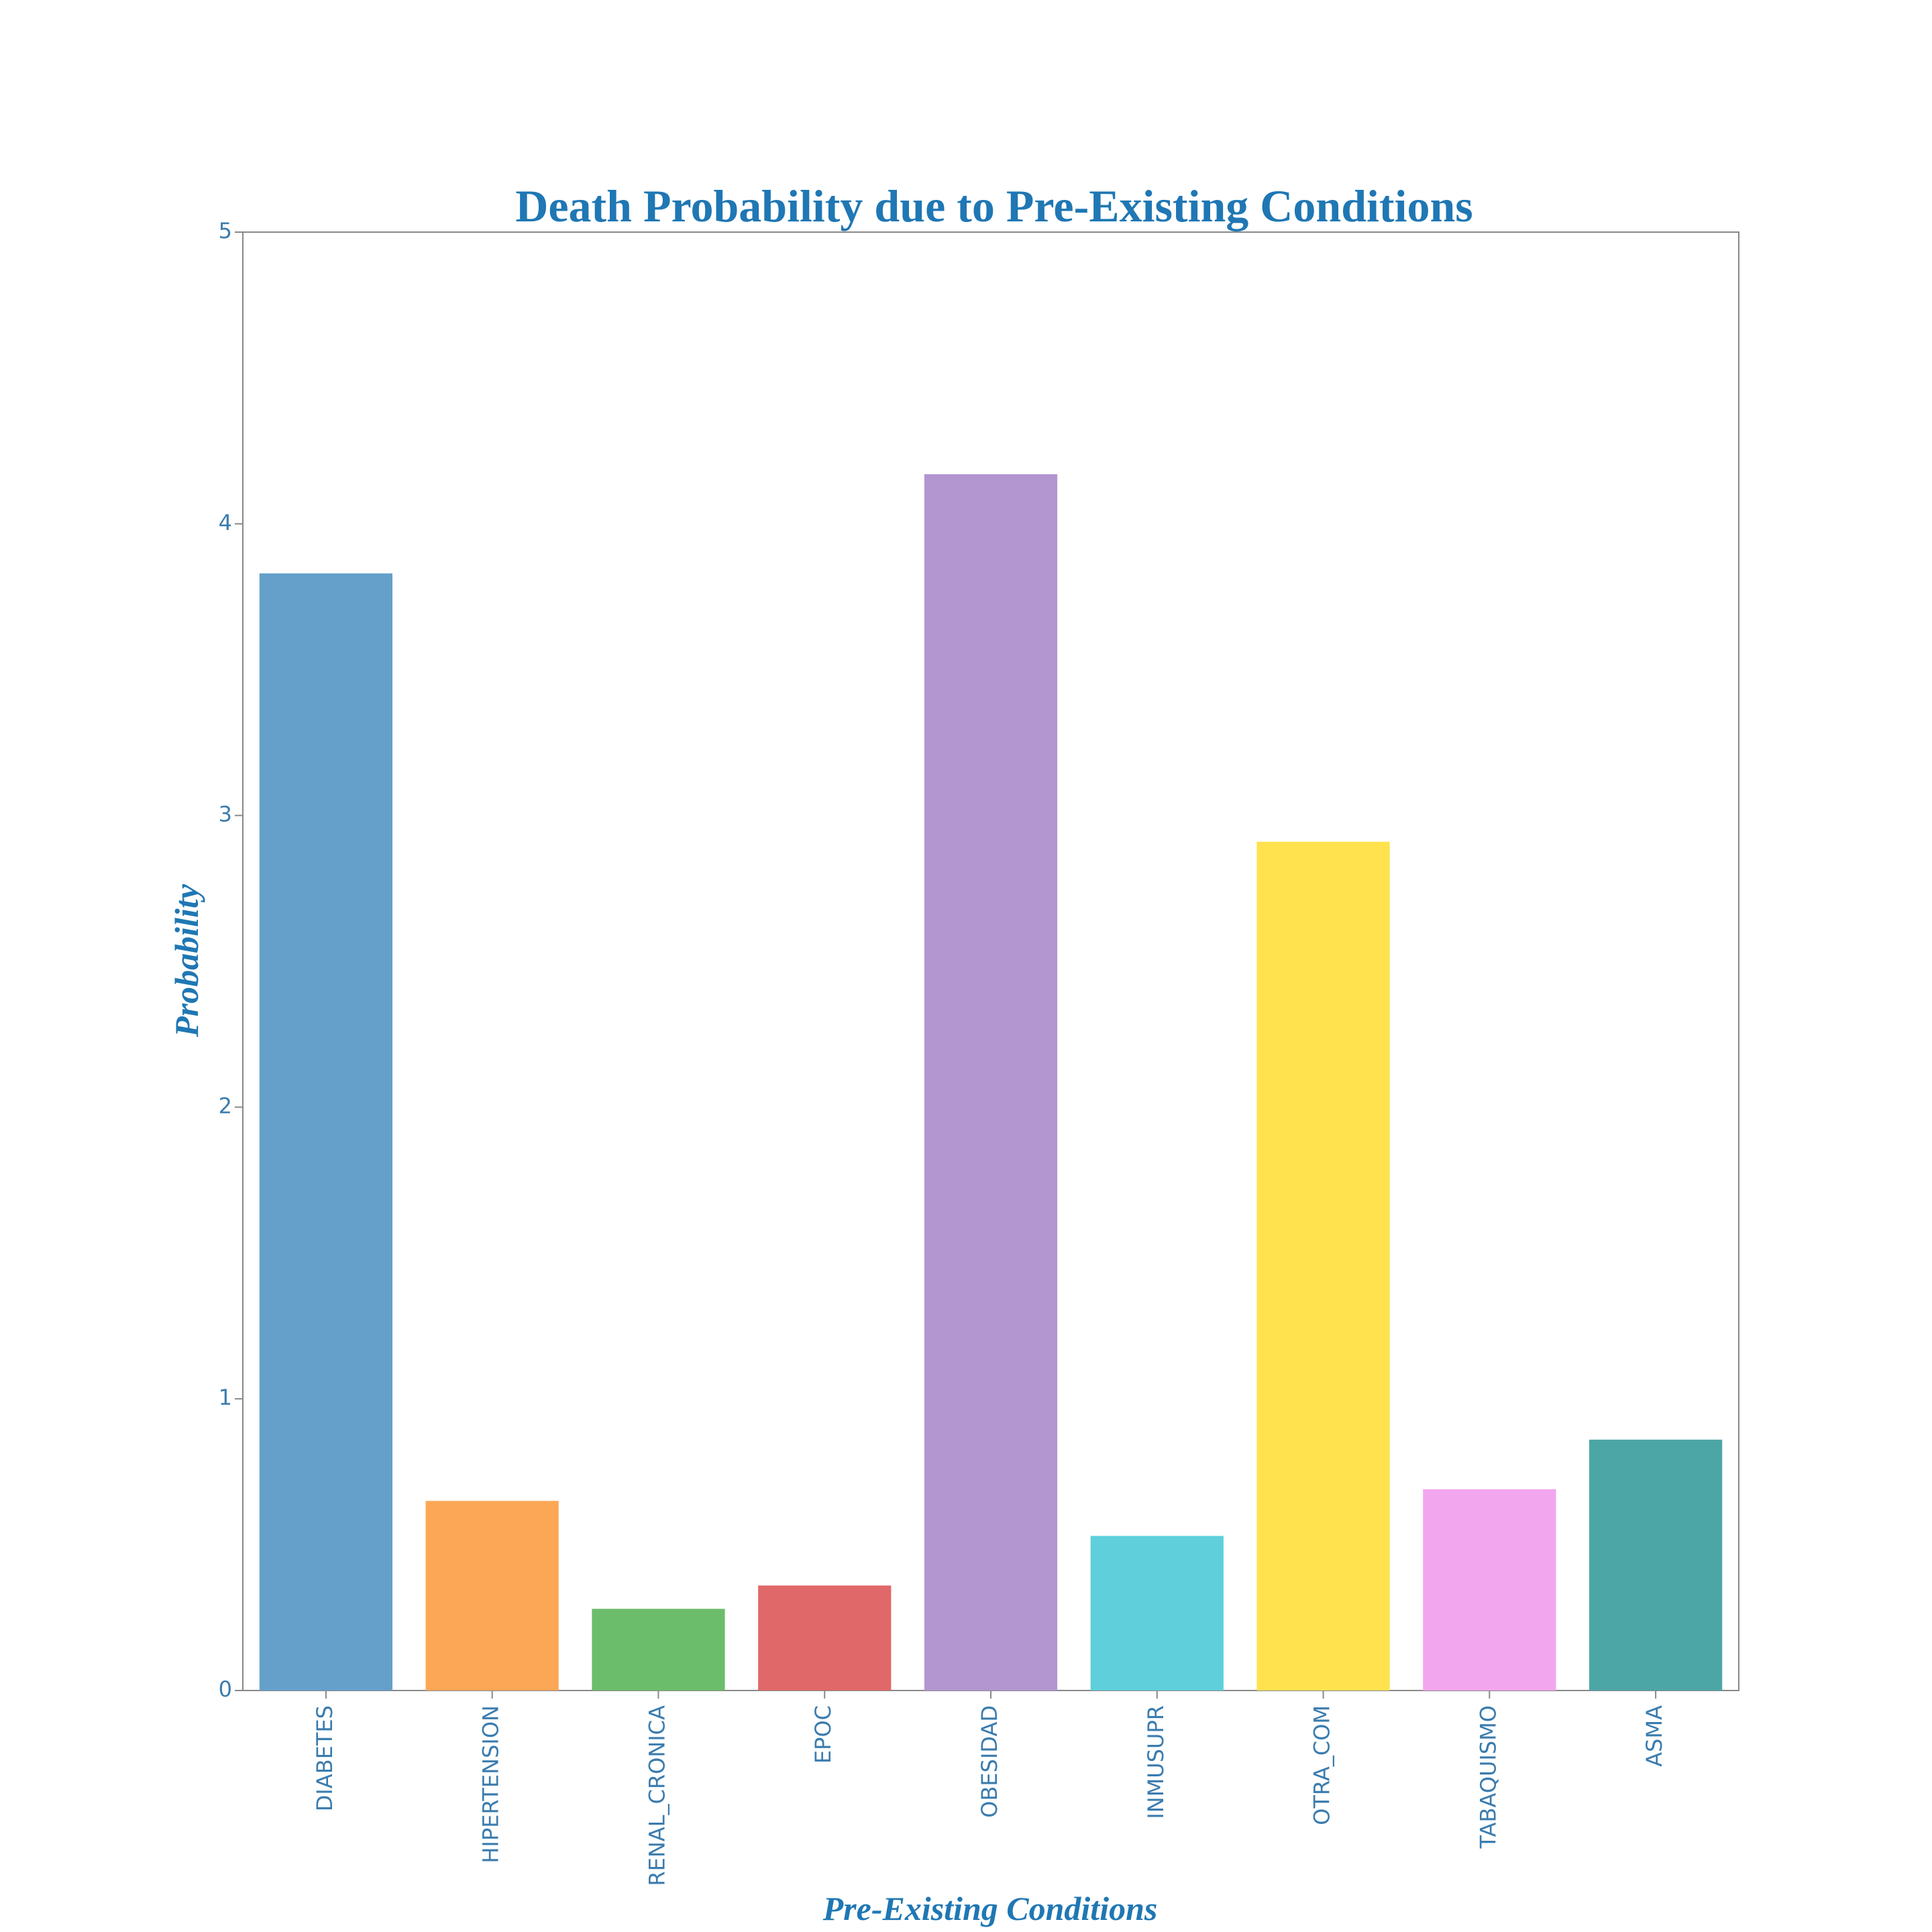  I want to click on bar-epoc, so click(825, 1637).